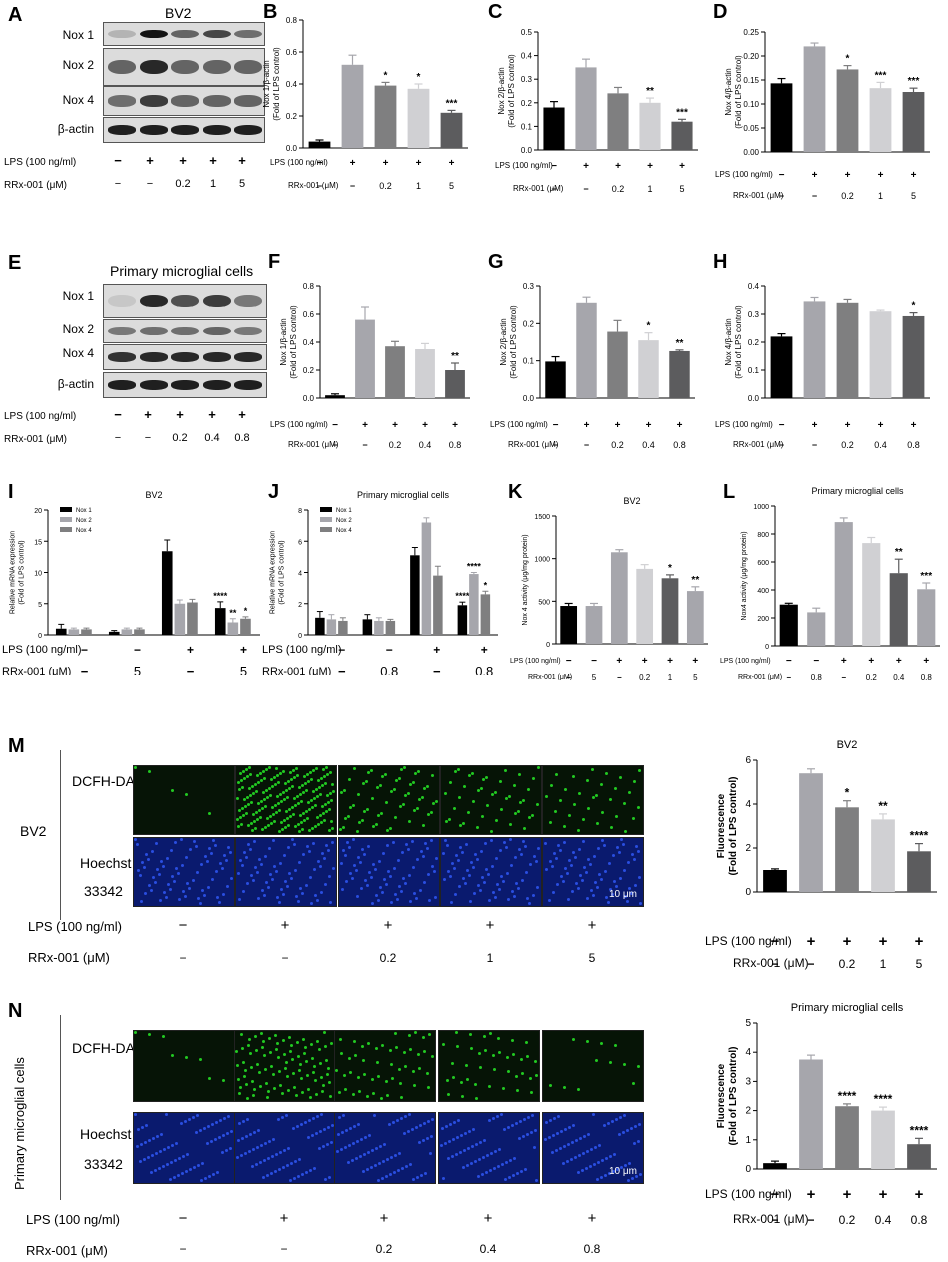  Describe the element at coordinates (184, 1148) in the screenshot. I see `hoechst-image` at that location.